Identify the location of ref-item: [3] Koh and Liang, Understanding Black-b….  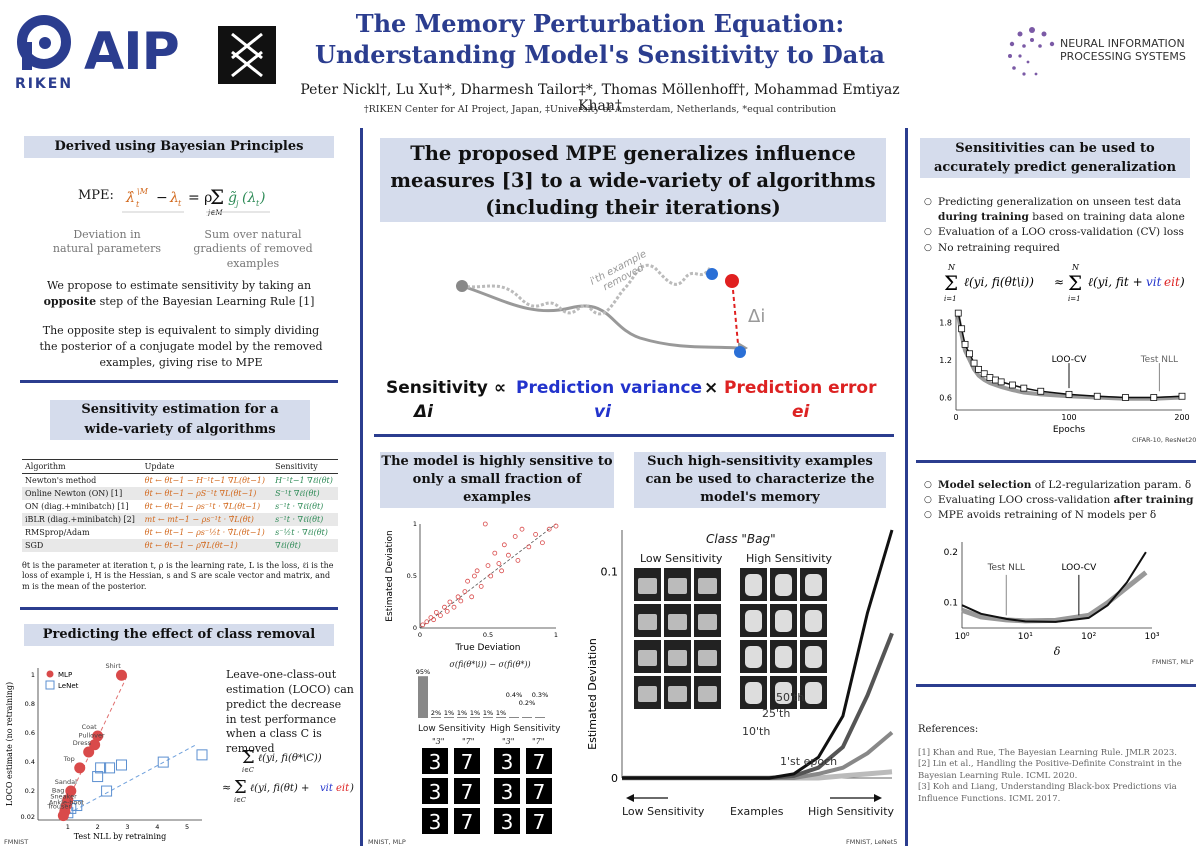
(1047, 793).